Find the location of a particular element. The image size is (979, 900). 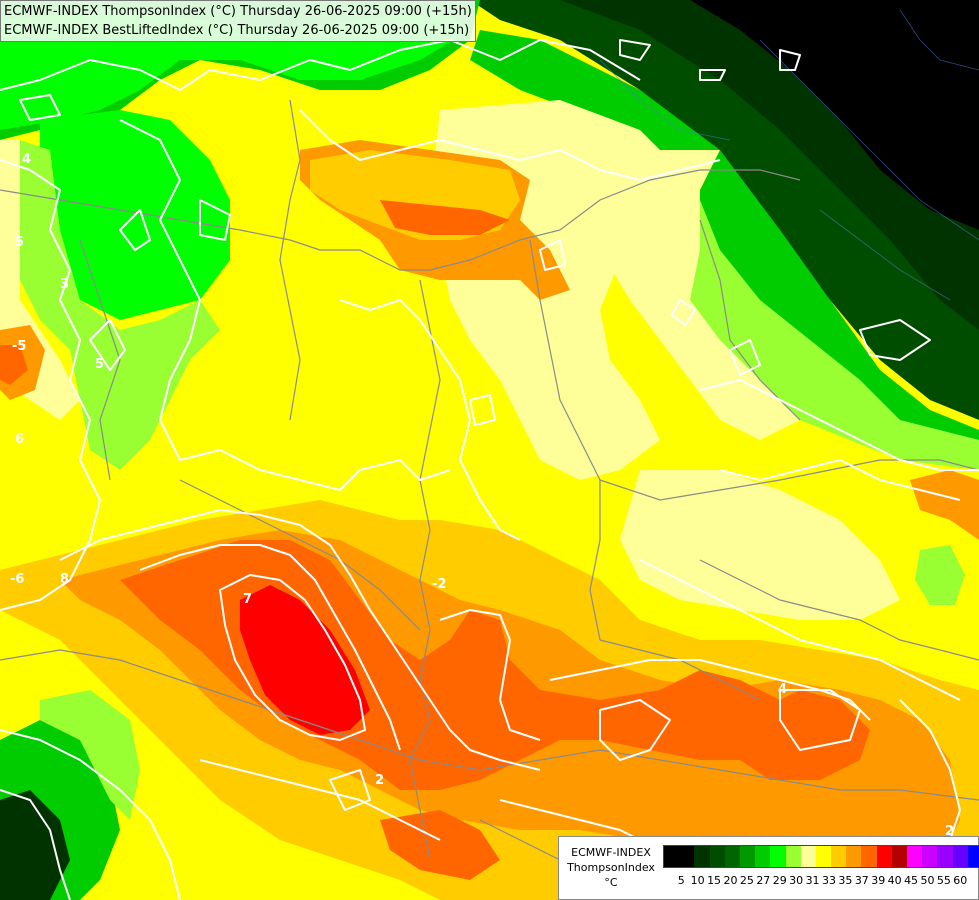

legend-tick-label: 40 is located at coordinates (894, 880).